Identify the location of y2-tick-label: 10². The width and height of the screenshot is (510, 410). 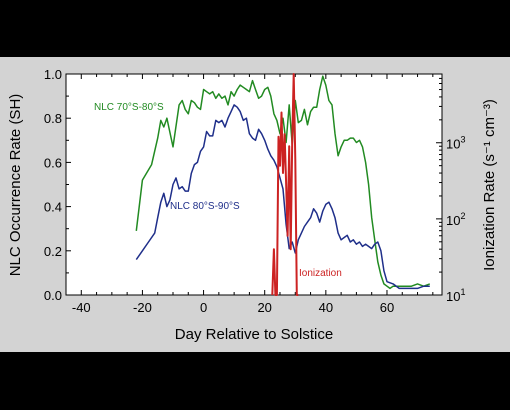
(455, 219).